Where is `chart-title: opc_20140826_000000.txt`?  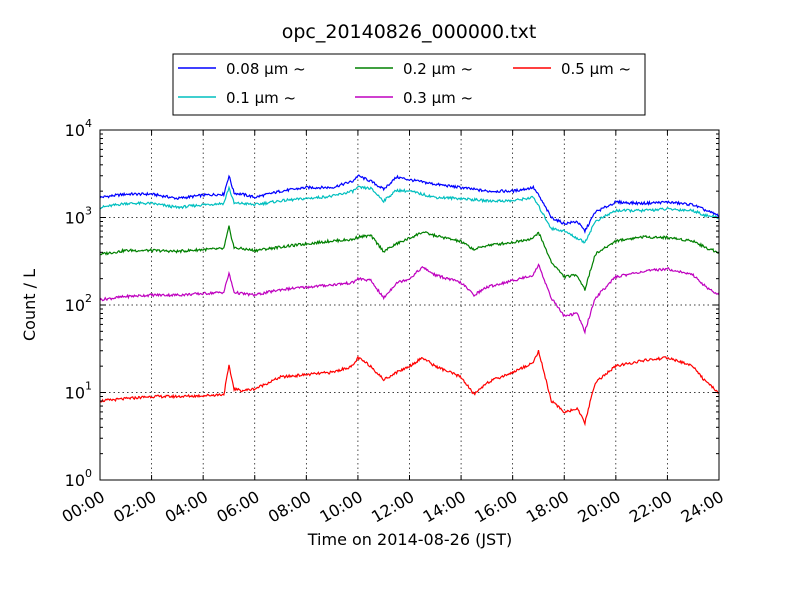 chart-title: opc_20140826_000000.txt is located at coordinates (409, 32).